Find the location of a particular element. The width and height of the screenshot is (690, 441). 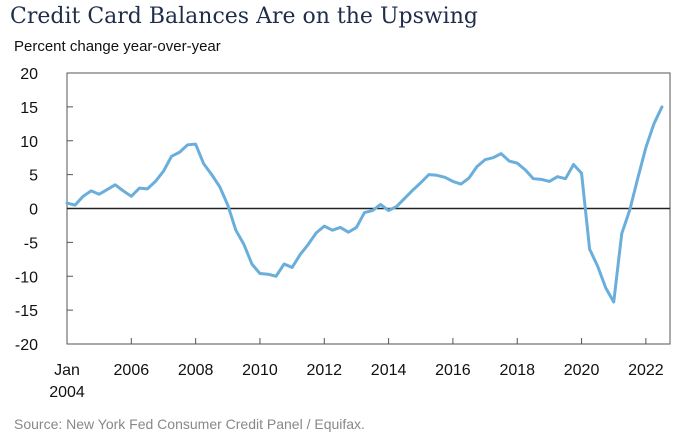

x-tick-label: 2004 is located at coordinates (67, 392).